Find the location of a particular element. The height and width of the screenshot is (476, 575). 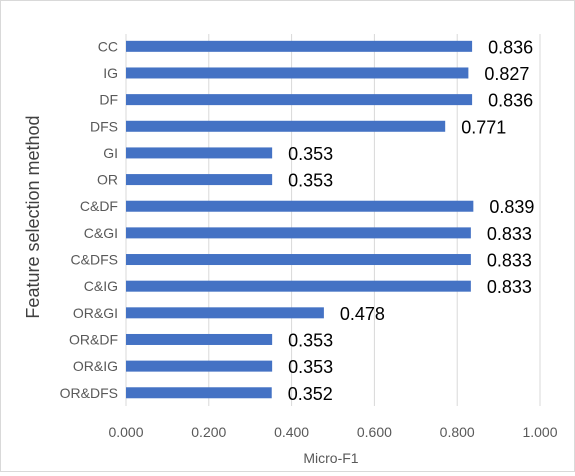

x-tick-label: 0.800 is located at coordinates (457, 432).